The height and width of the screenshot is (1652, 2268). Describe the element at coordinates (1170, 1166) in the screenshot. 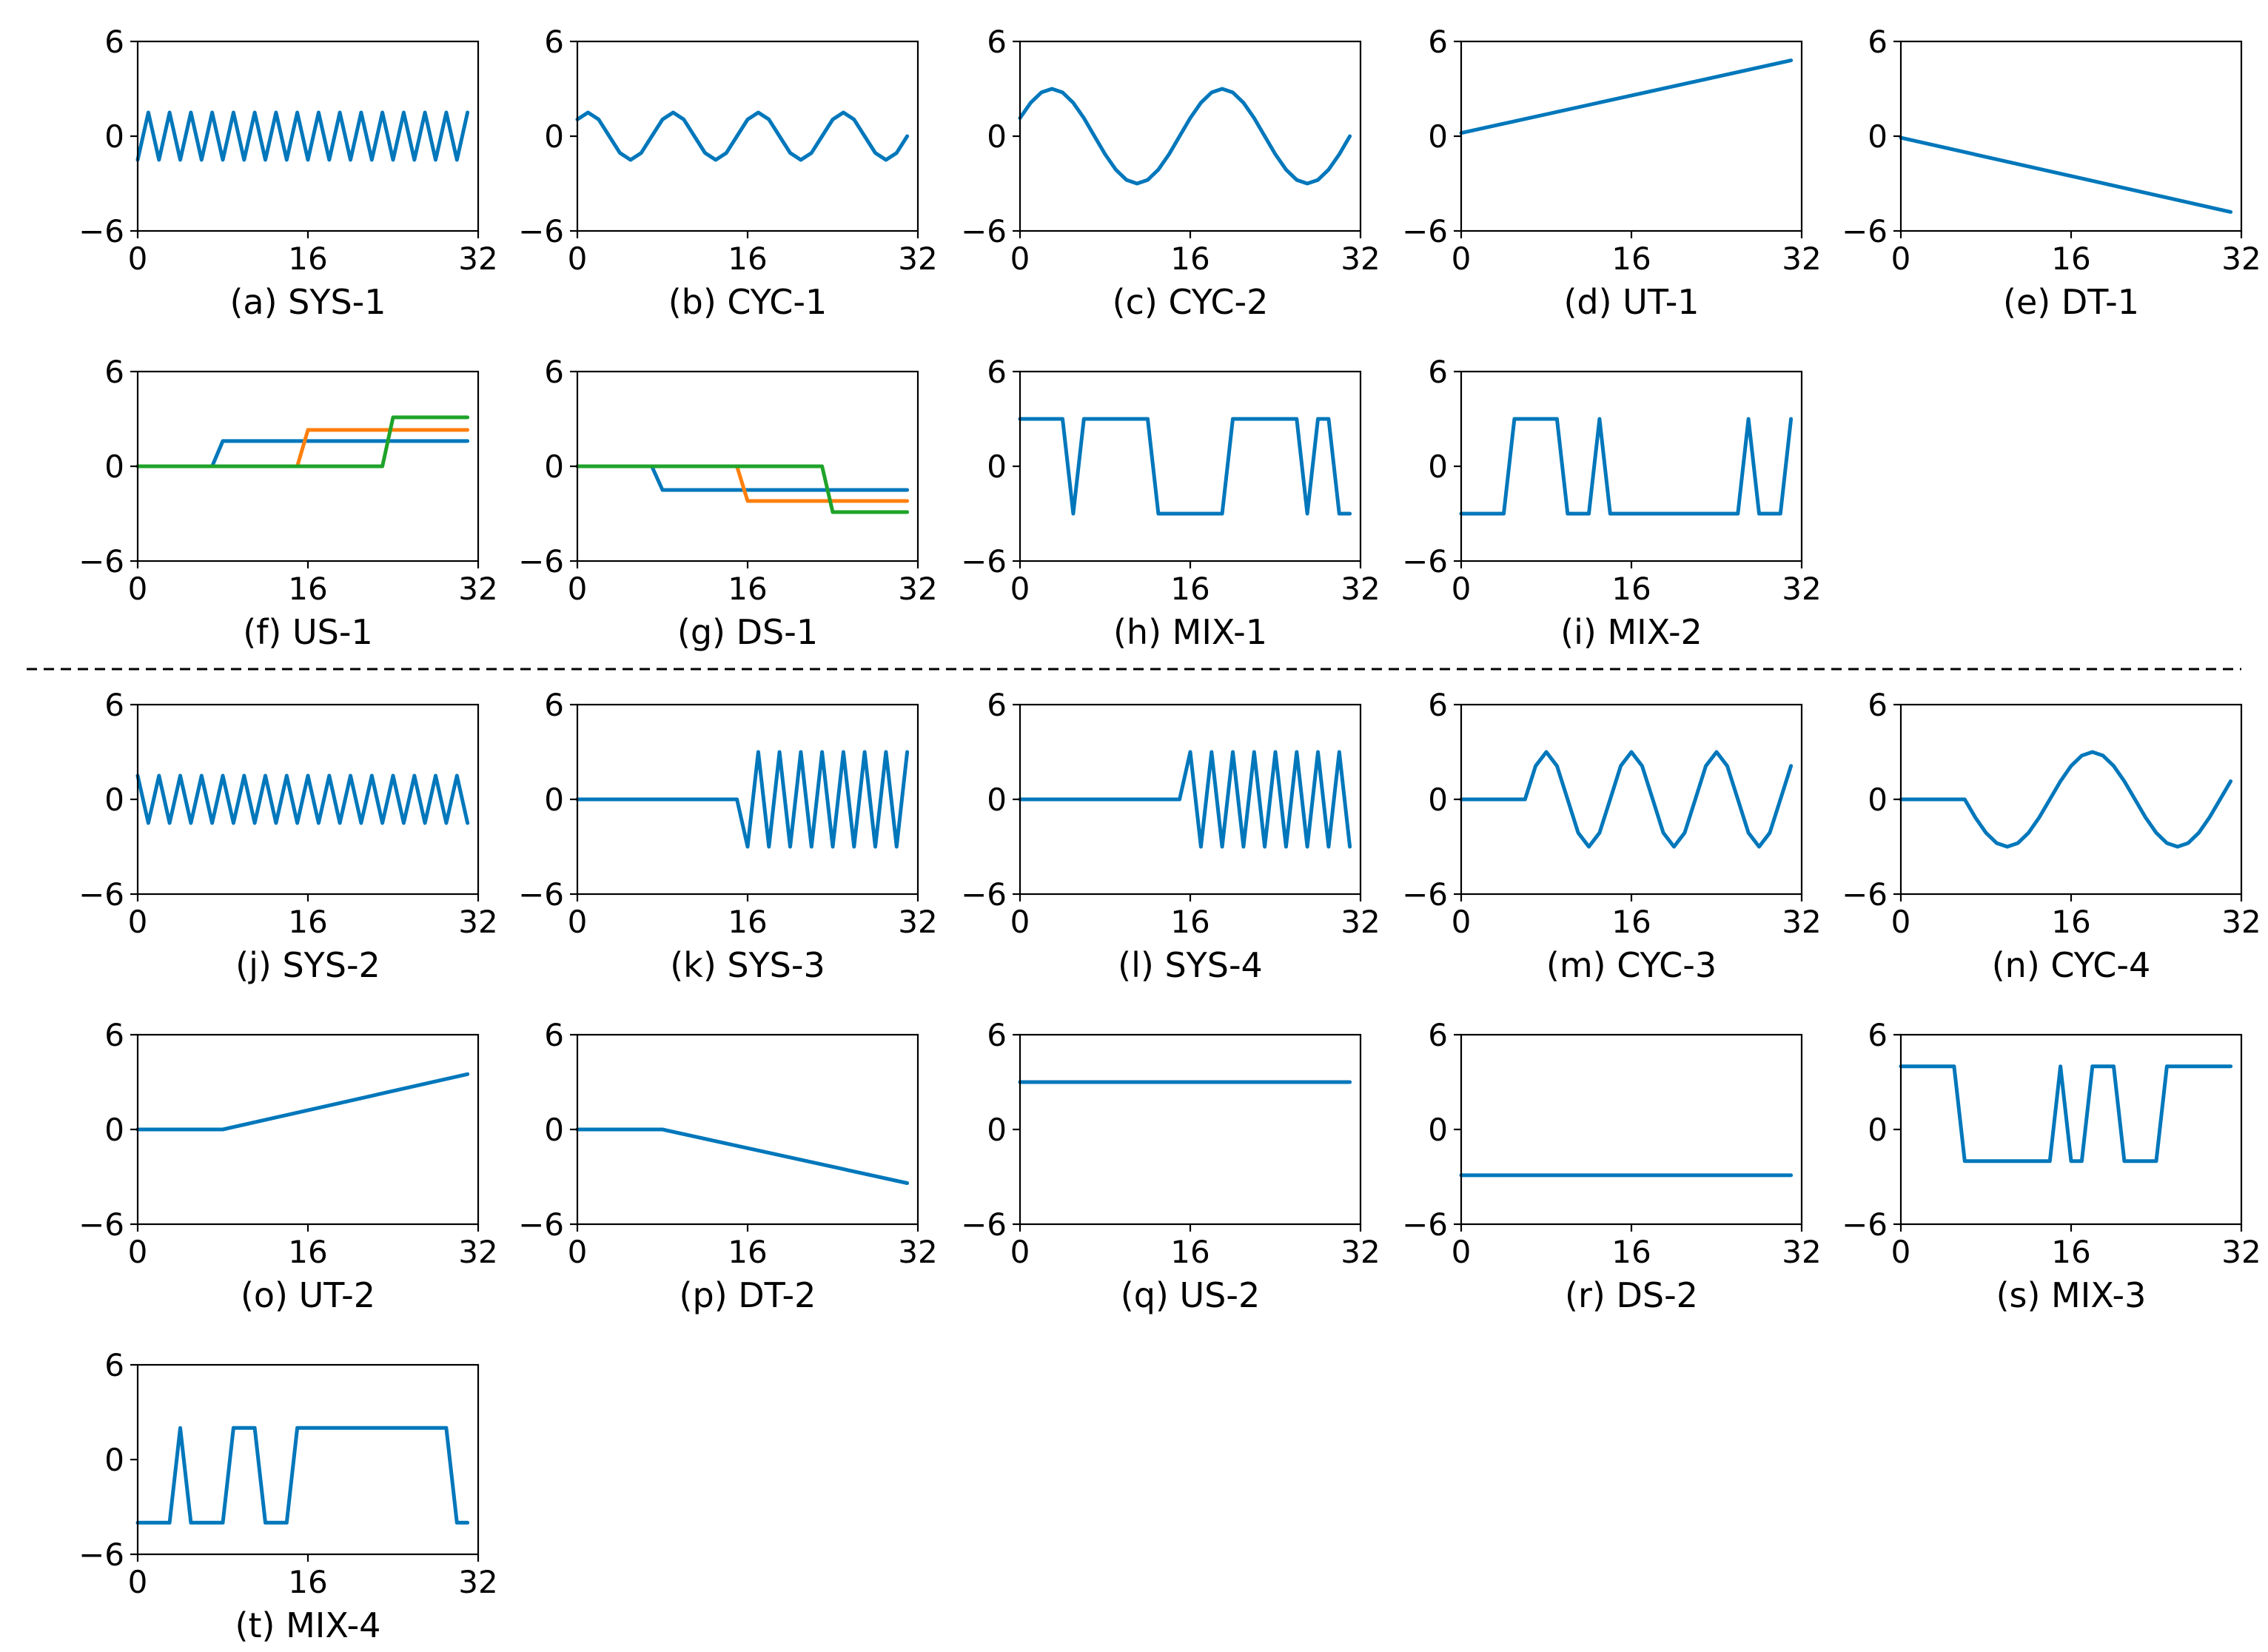

I see `panel-q: 0 16 32−606(q) US-2` at that location.